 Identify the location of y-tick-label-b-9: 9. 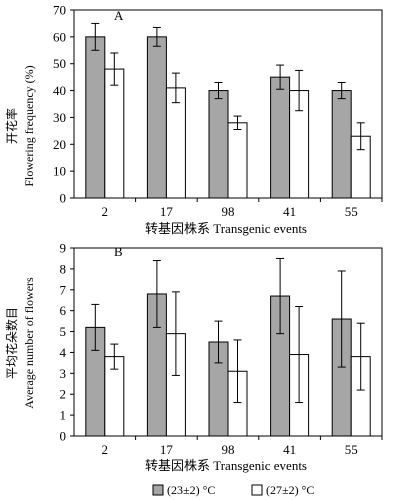
(63, 248).